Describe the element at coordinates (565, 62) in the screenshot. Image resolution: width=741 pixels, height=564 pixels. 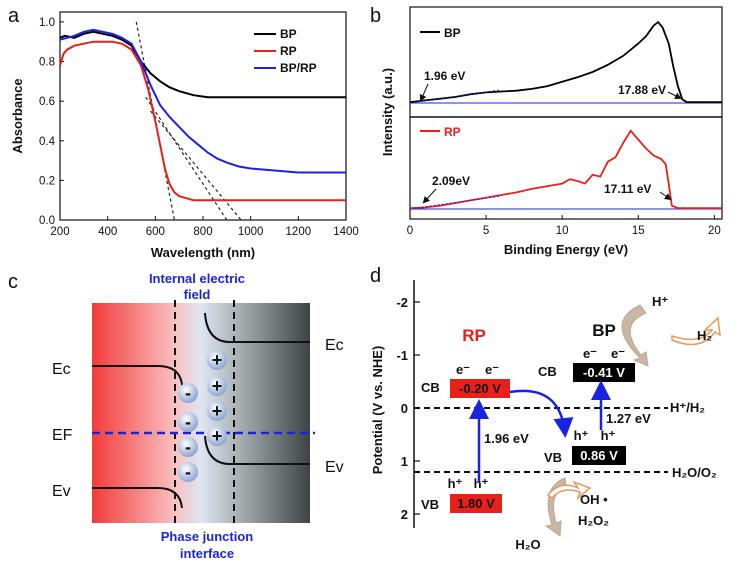
I see `spectrum-bp` at that location.